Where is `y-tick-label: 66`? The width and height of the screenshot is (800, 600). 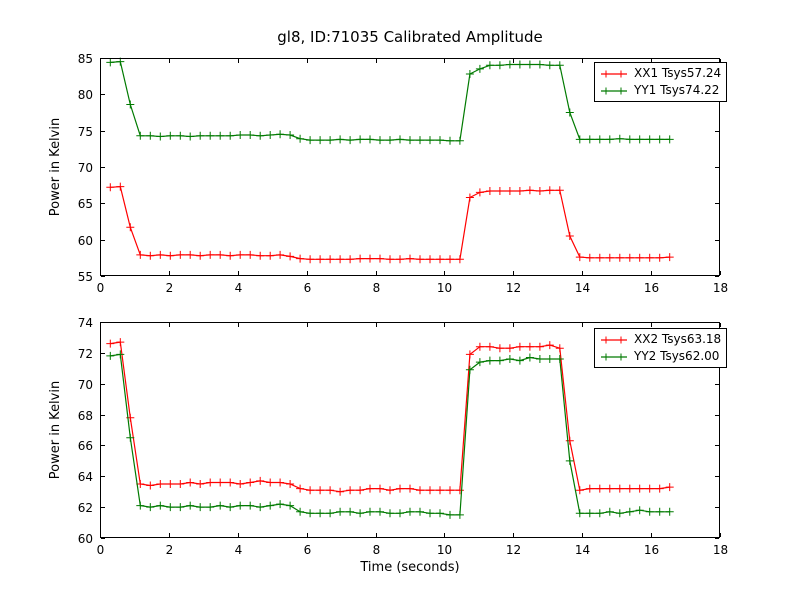 y-tick-label: 66 is located at coordinates (85, 446).